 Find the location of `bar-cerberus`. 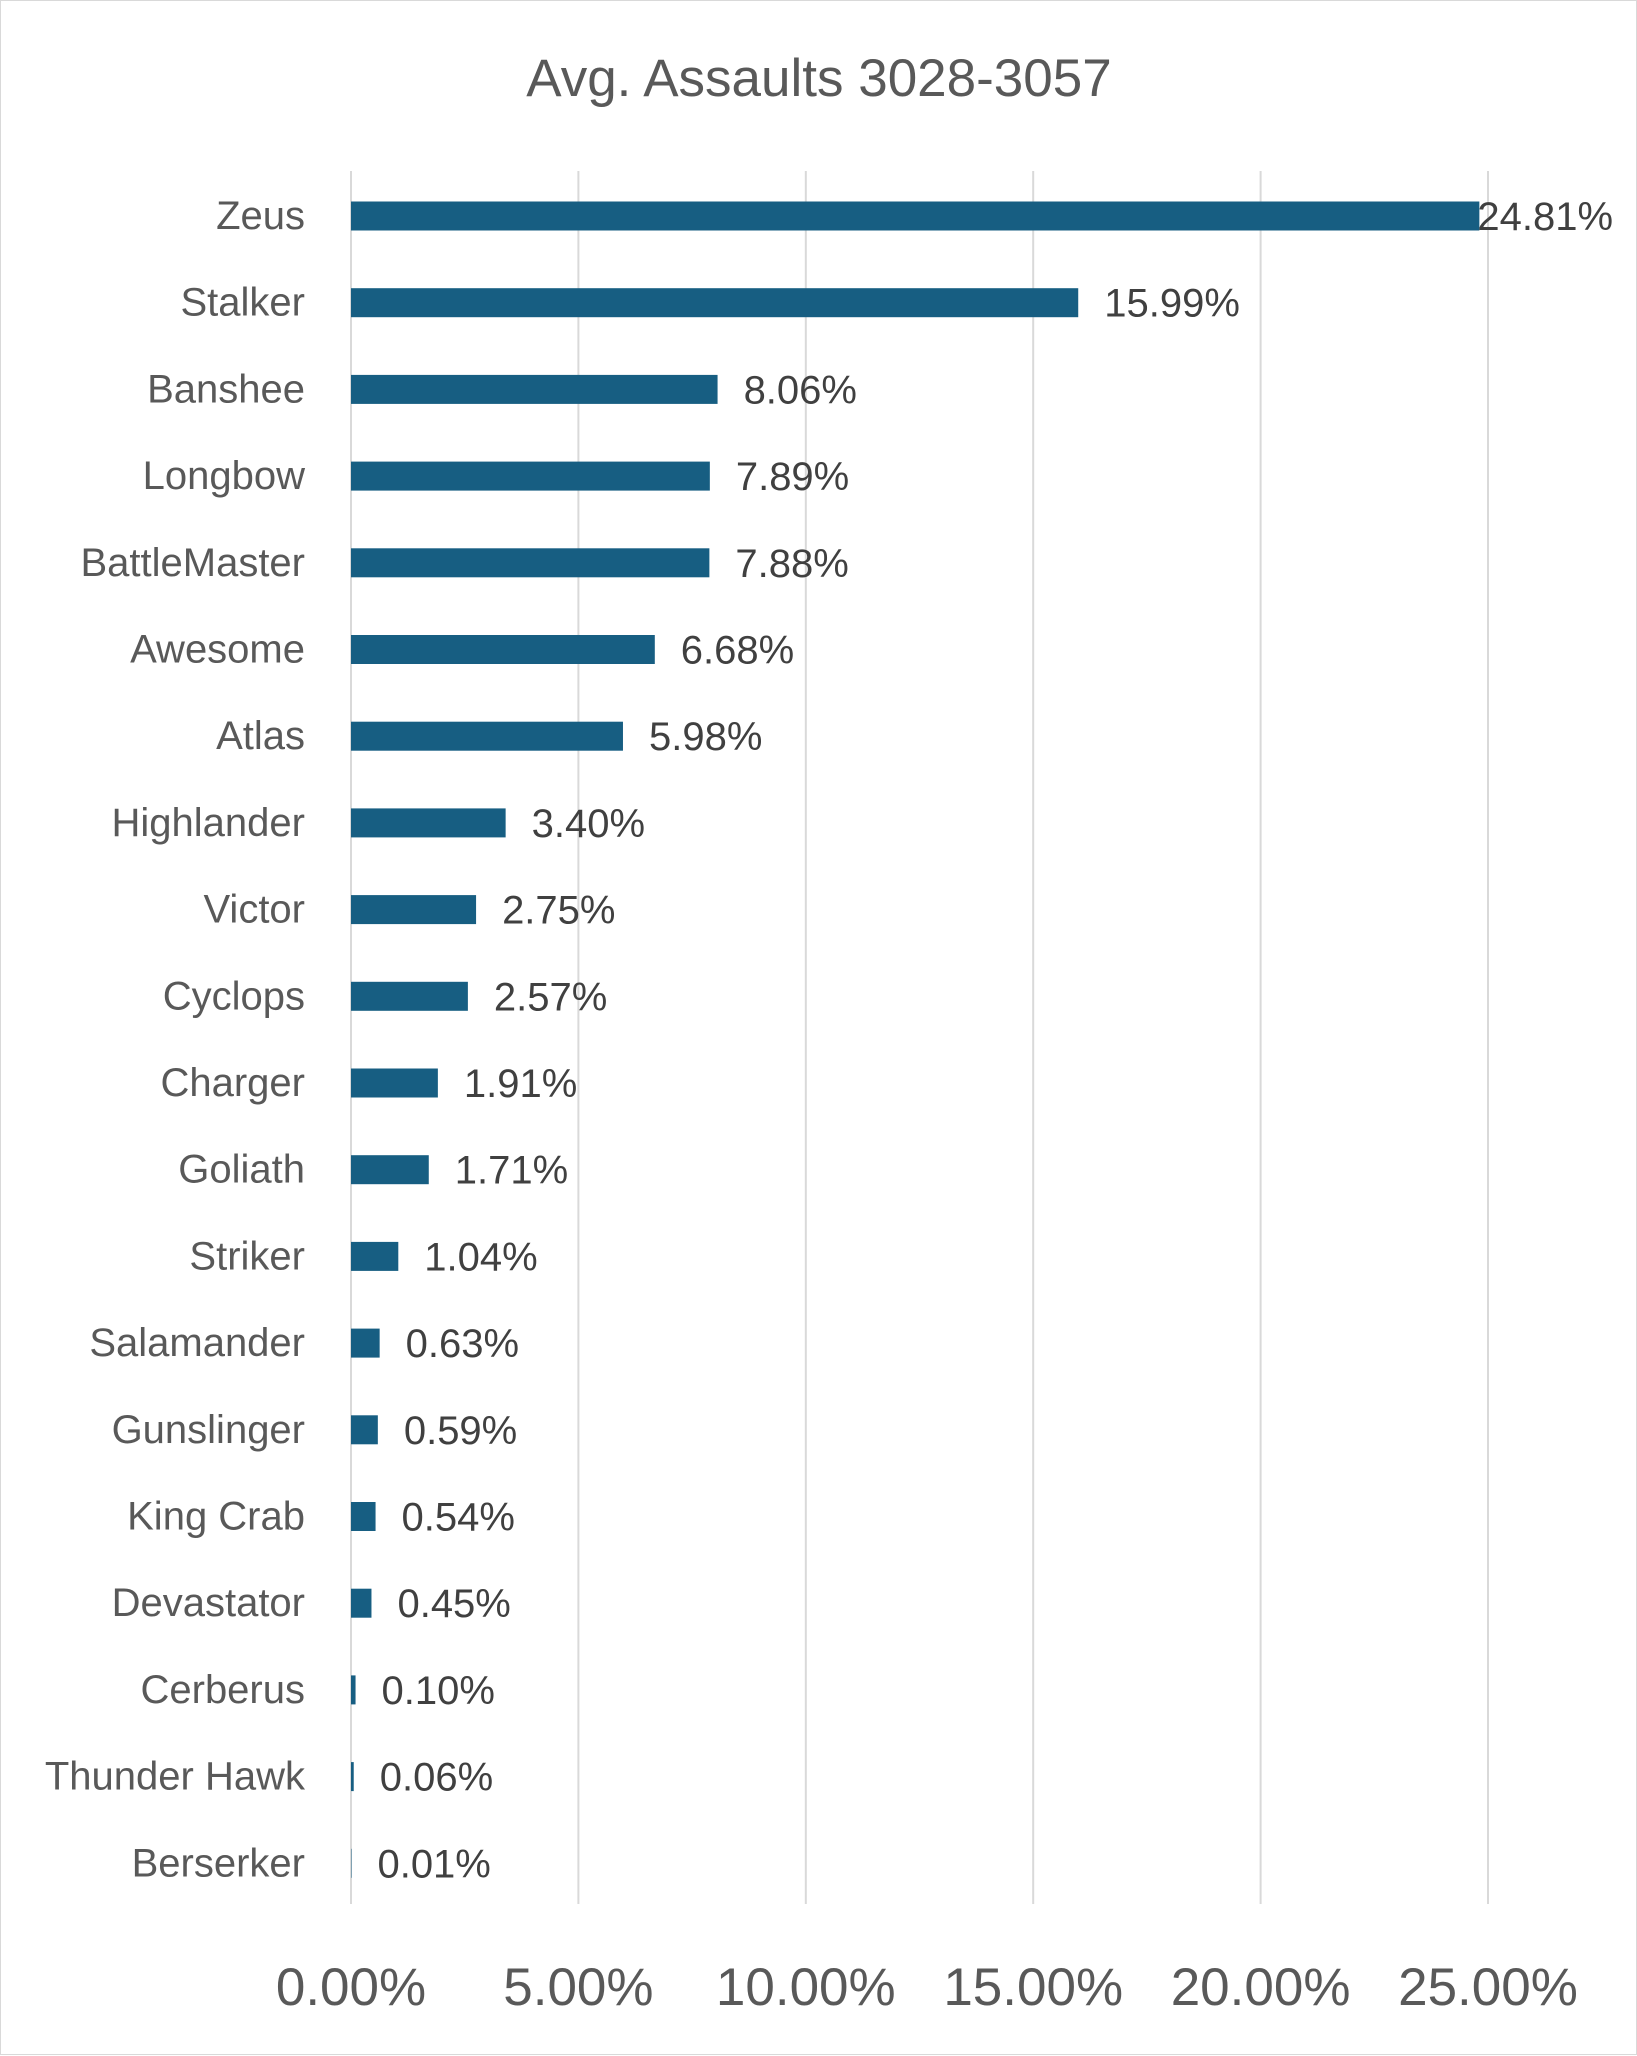

bar-cerberus is located at coordinates (353, 1689).